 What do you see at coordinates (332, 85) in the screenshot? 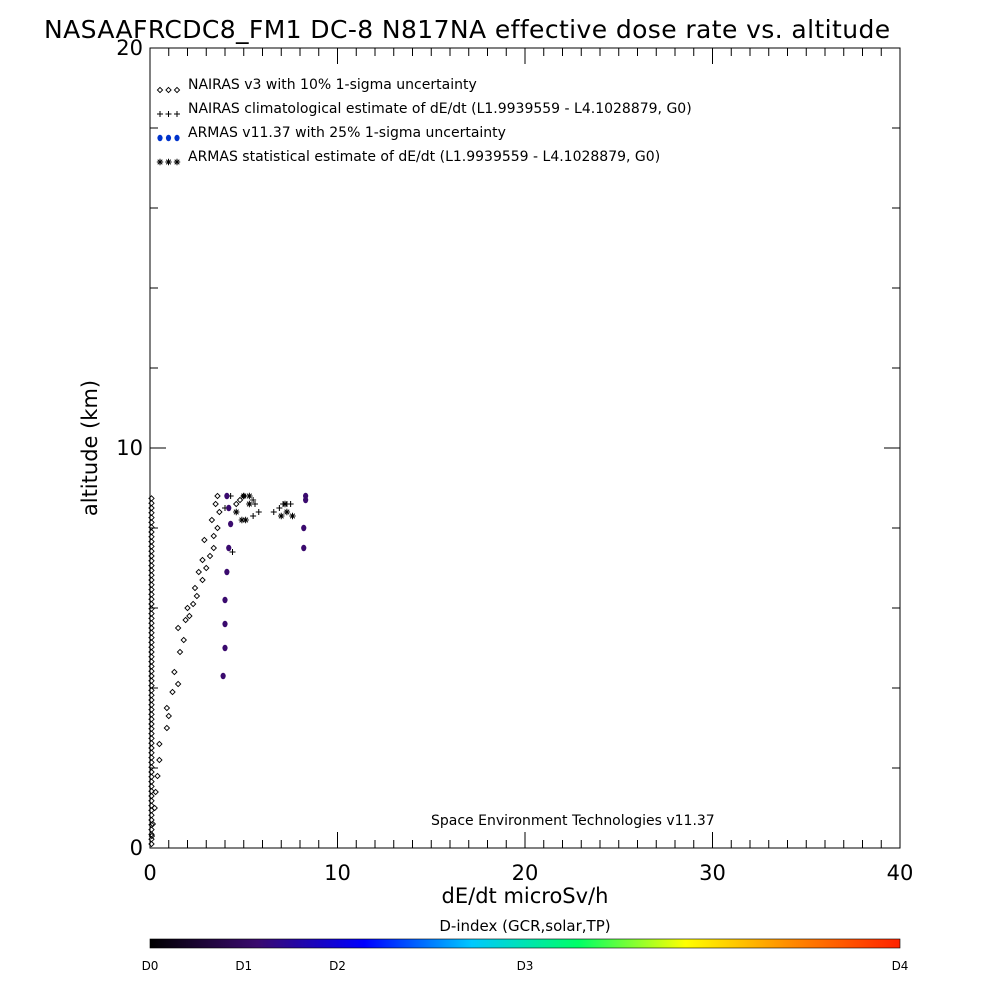
I see `legend-label: NAIRAS v3 with 10% 1-sigma uncertainty` at bounding box center [332, 85].